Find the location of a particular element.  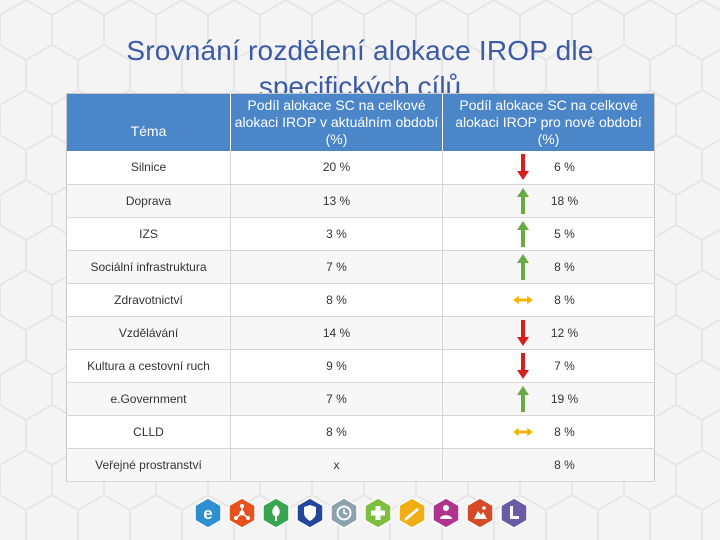

shield-icon is located at coordinates (310, 513).